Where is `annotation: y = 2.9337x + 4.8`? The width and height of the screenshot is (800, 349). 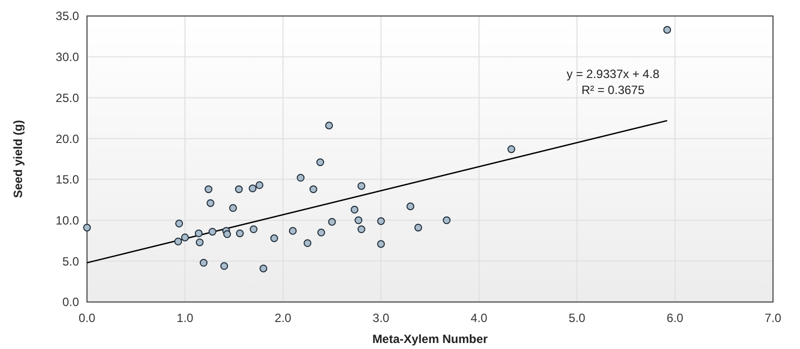 annotation: y = 2.9337x + 4.8 is located at coordinates (613, 74).